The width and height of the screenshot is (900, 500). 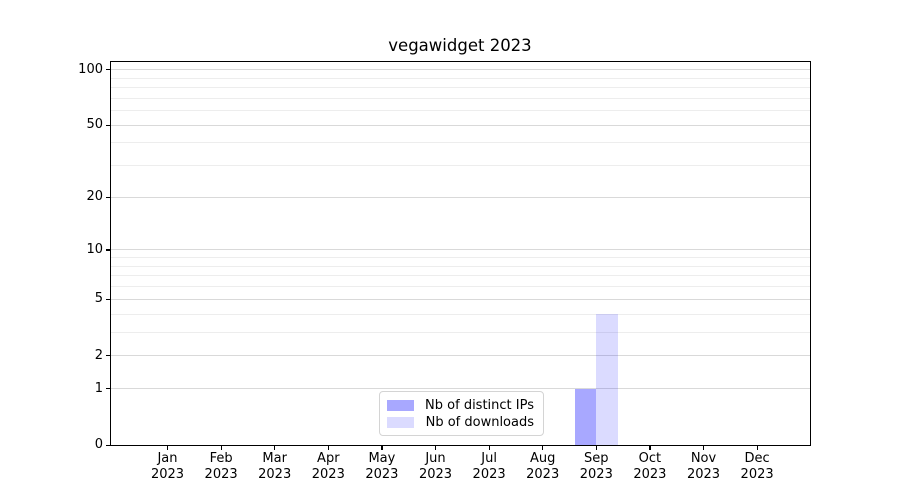 I want to click on x-tick-month: Mar, so click(x=274, y=458).